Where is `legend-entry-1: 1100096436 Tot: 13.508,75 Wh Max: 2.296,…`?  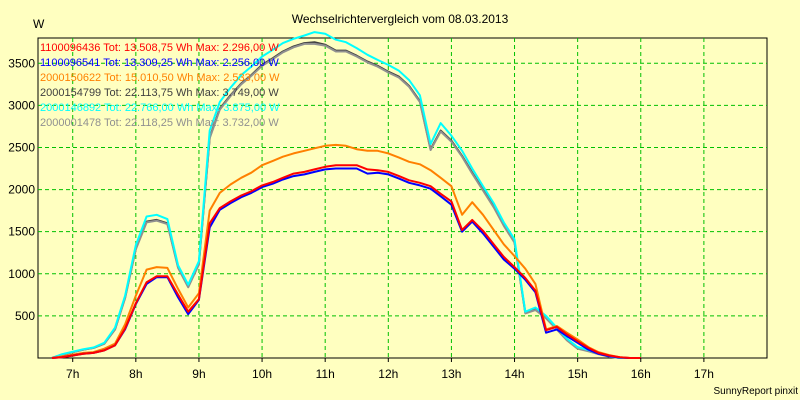 legend-entry-1: 1100096436 Tot: 13.508,75 Wh Max: 2.296,… is located at coordinates (159, 48).